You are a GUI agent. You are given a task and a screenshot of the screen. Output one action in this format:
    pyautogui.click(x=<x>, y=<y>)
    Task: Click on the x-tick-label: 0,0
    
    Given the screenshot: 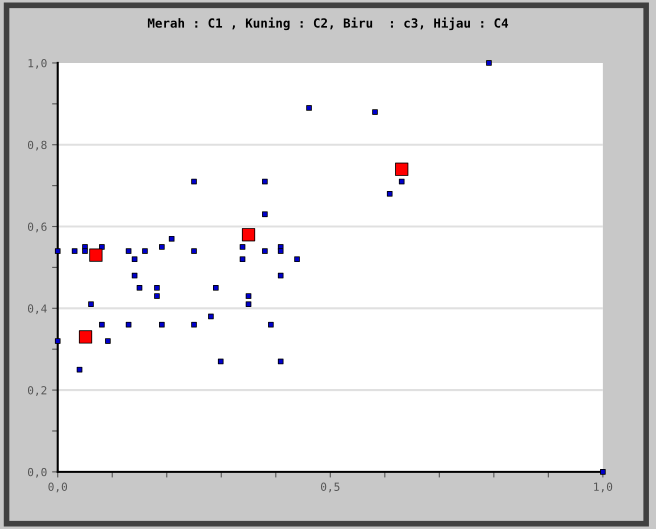 What is the action you would take?
    pyautogui.click(x=58, y=487)
    